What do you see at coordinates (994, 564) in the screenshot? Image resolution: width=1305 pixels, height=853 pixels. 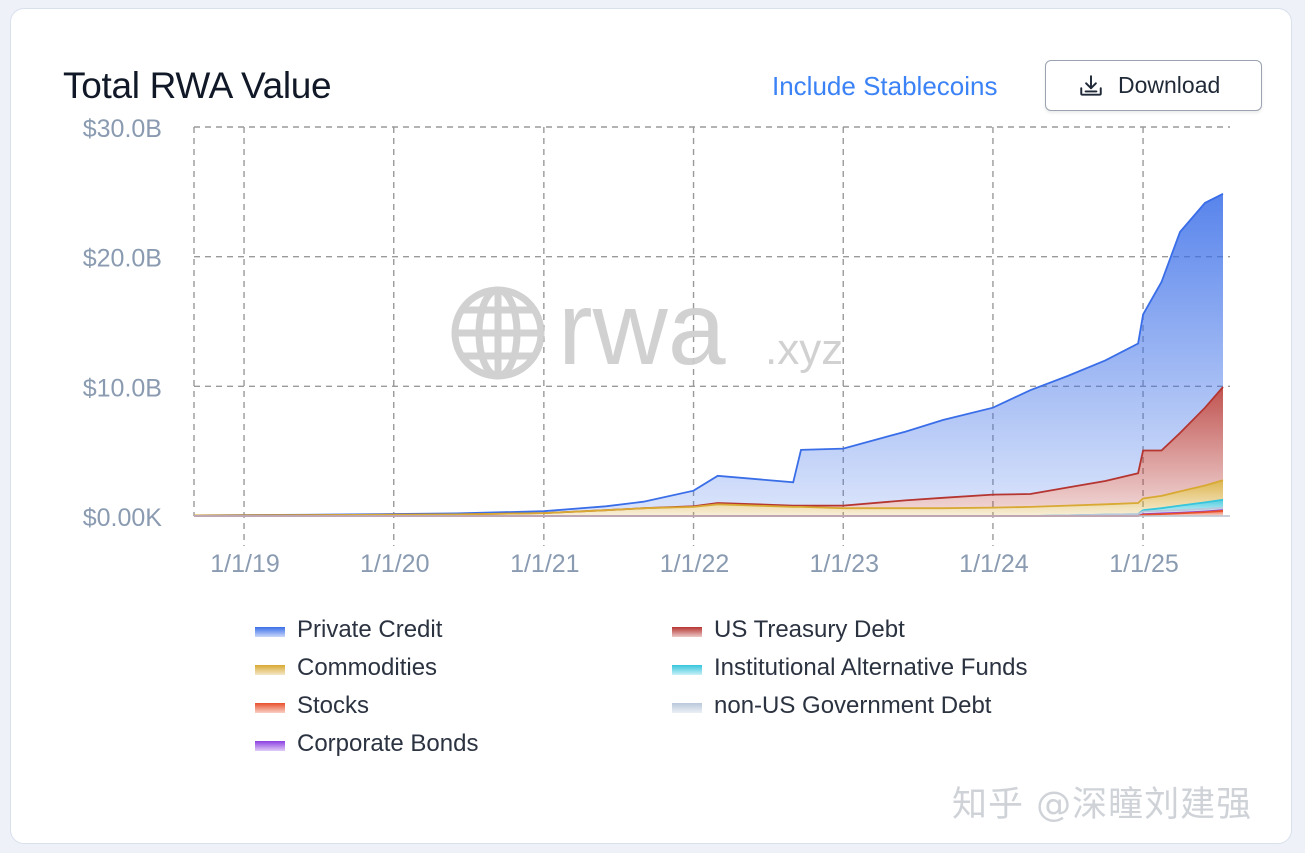 I see `x-tick-label: 1/1/24` at bounding box center [994, 564].